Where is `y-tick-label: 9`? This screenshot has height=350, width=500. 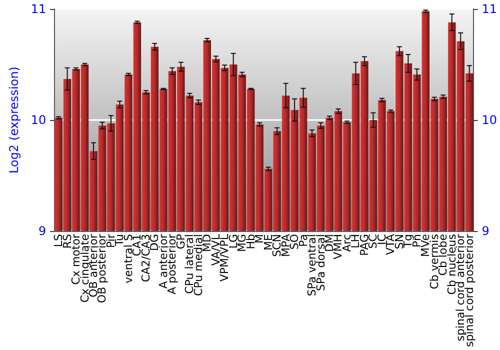
y-tick-label: 9 is located at coordinates (42, 231).